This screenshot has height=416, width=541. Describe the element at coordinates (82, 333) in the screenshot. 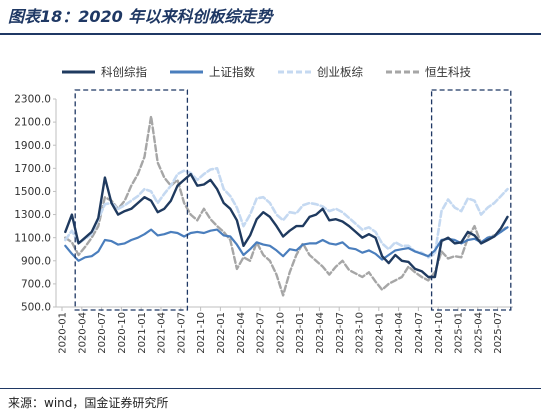

I see `x-tick-label: 2020-04` at that location.